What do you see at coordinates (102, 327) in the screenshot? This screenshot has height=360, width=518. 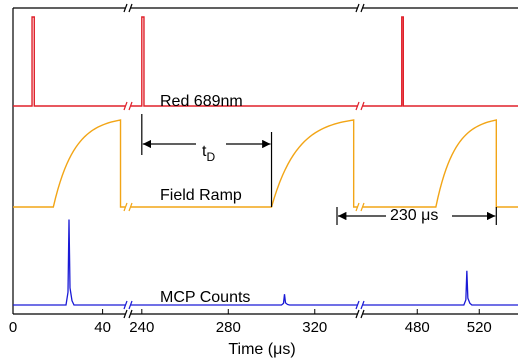 I see `x-tick-label: 40` at bounding box center [102, 327].